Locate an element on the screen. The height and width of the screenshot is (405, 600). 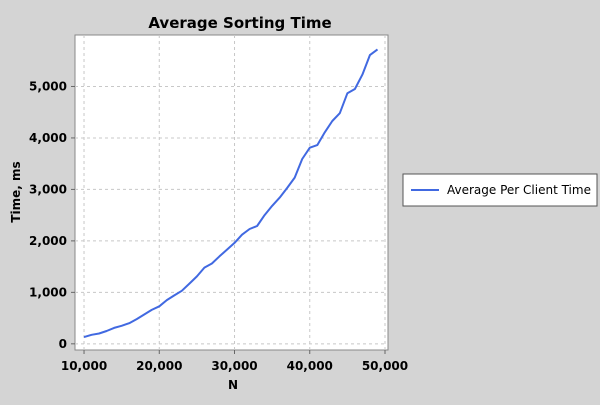
legend-label: Average Per Client Time is located at coordinates (519, 190).